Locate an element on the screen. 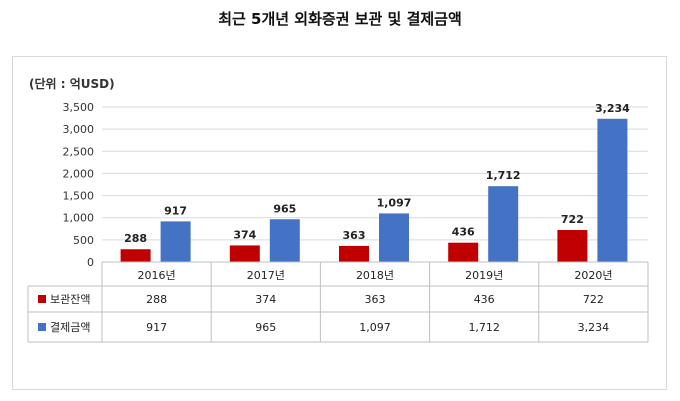 The width and height of the screenshot is (680, 401). y-tick-label: 3,500 is located at coordinates (79, 107).